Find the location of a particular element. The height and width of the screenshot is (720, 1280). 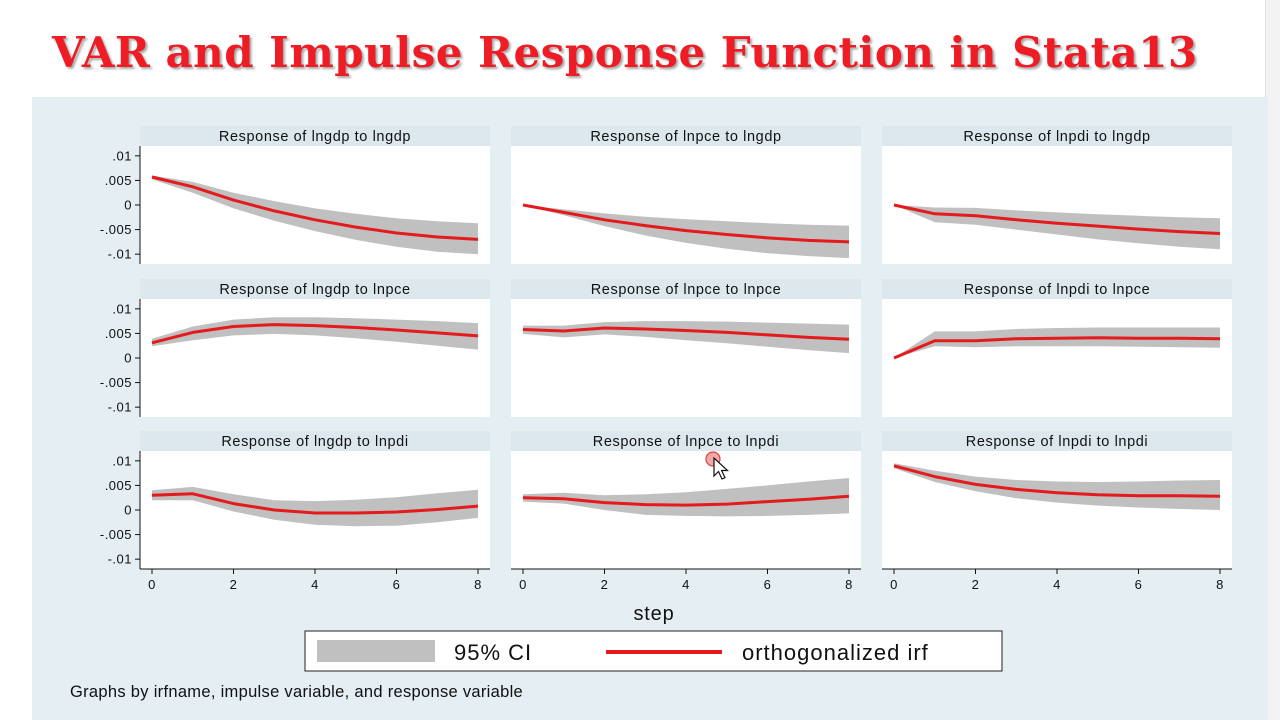

panel-title: Response of lngdp to lnpdi is located at coordinates (314, 442).